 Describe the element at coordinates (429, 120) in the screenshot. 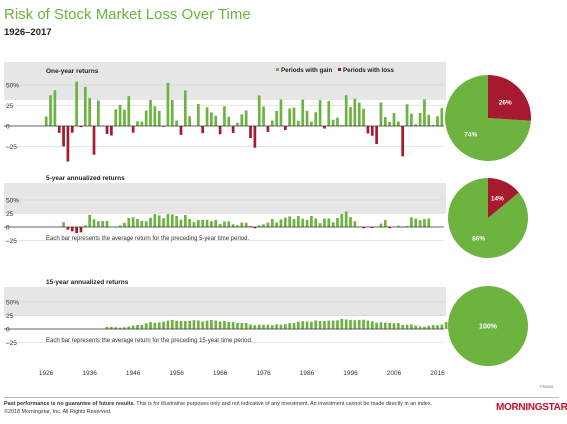

I see `bar-2014` at that location.